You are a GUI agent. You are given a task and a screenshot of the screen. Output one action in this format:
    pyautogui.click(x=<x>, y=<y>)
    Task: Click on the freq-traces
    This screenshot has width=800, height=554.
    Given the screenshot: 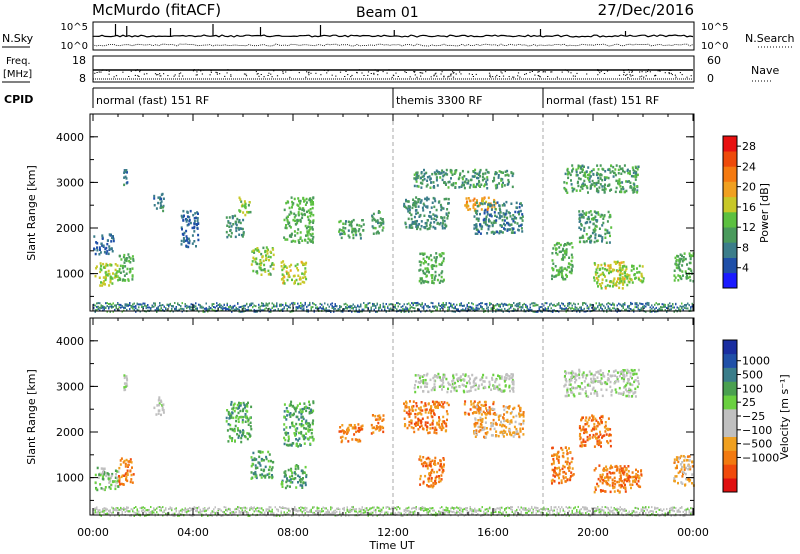 What is the action you would take?
    pyautogui.click(x=393, y=74)
    